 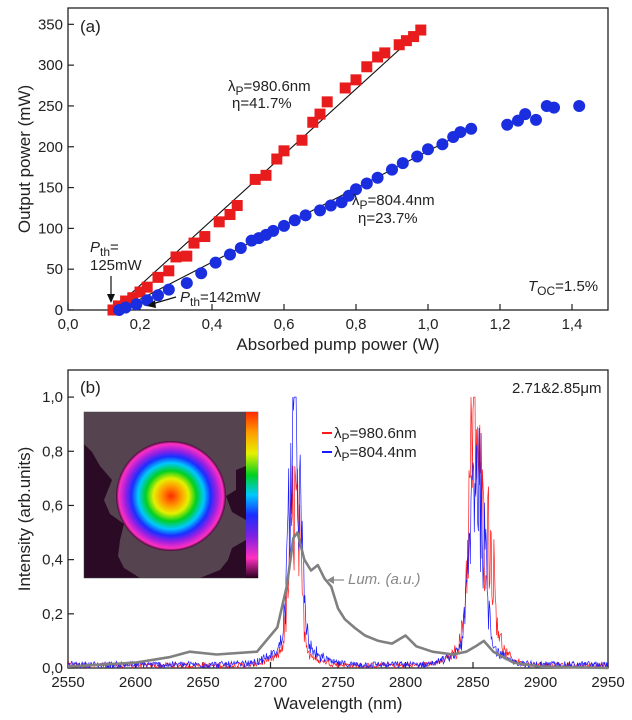 What do you see at coordinates (50, 228) in the screenshot?
I see `y-tick-label-a: 100` at bounding box center [50, 228].